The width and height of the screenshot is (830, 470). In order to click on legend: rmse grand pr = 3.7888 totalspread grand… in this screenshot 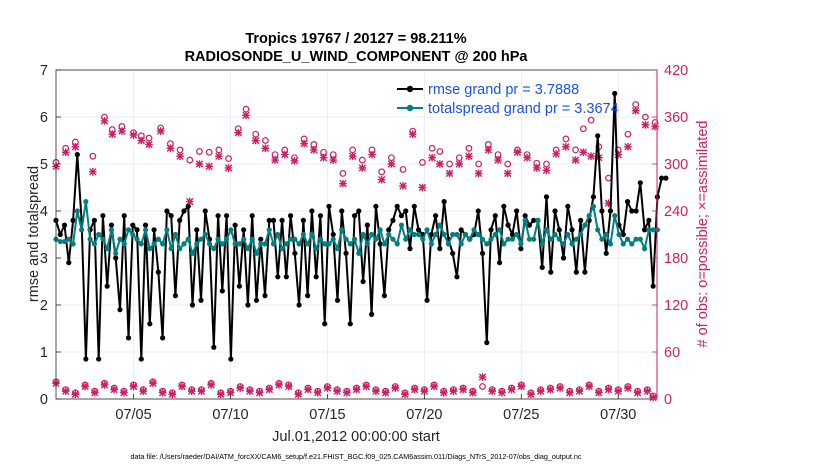, I will do `click(508, 99)`.